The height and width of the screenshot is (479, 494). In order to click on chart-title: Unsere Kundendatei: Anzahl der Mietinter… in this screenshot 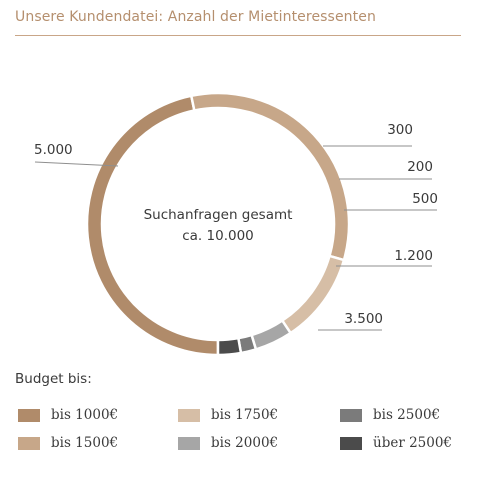, I will do `click(195, 17)`.